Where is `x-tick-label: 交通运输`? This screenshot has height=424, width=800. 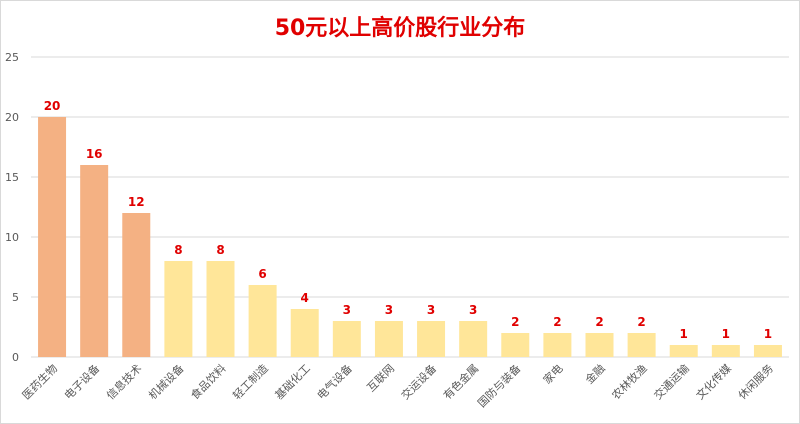 x-tick-label: 交通运输 is located at coordinates (671, 381).